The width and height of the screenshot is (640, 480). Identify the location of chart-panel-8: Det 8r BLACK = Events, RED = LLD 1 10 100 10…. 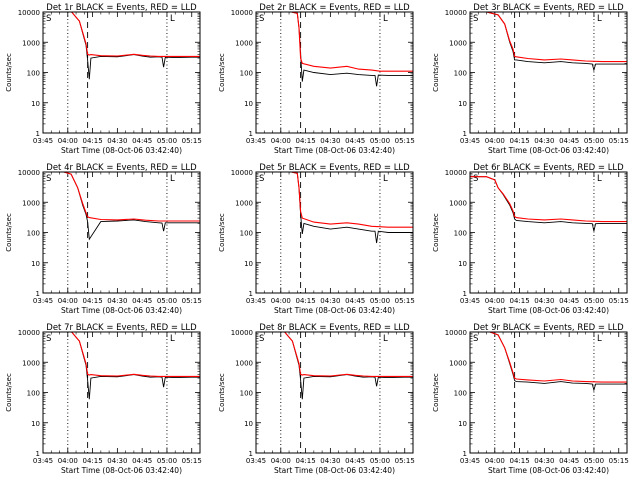
(316, 399).